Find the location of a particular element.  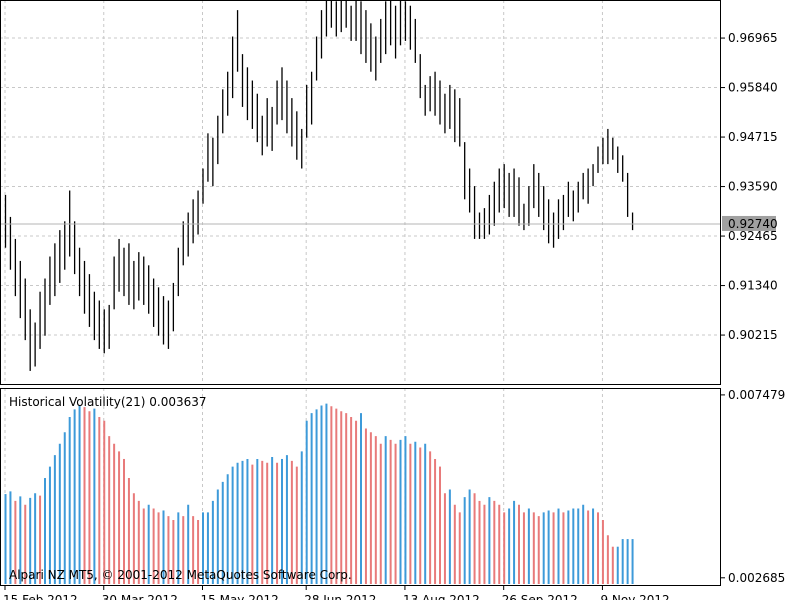

y-tick-label: 0.93590 is located at coordinates (753, 187).